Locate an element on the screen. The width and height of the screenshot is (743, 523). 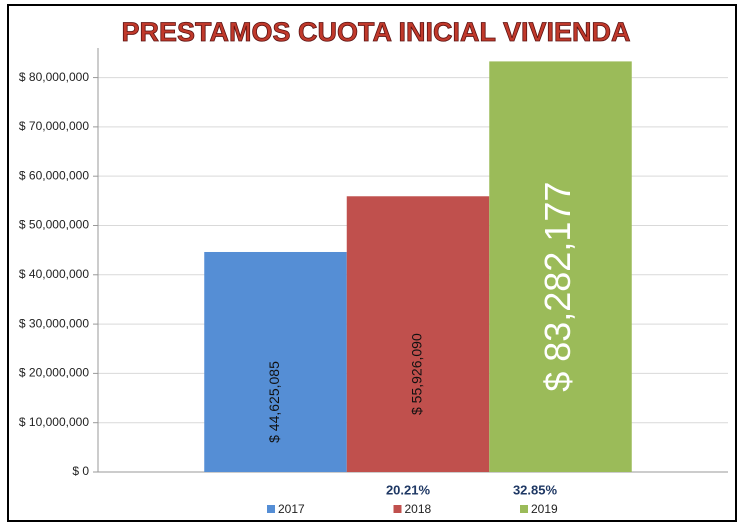
legend-label: 2019 is located at coordinates (544, 509).